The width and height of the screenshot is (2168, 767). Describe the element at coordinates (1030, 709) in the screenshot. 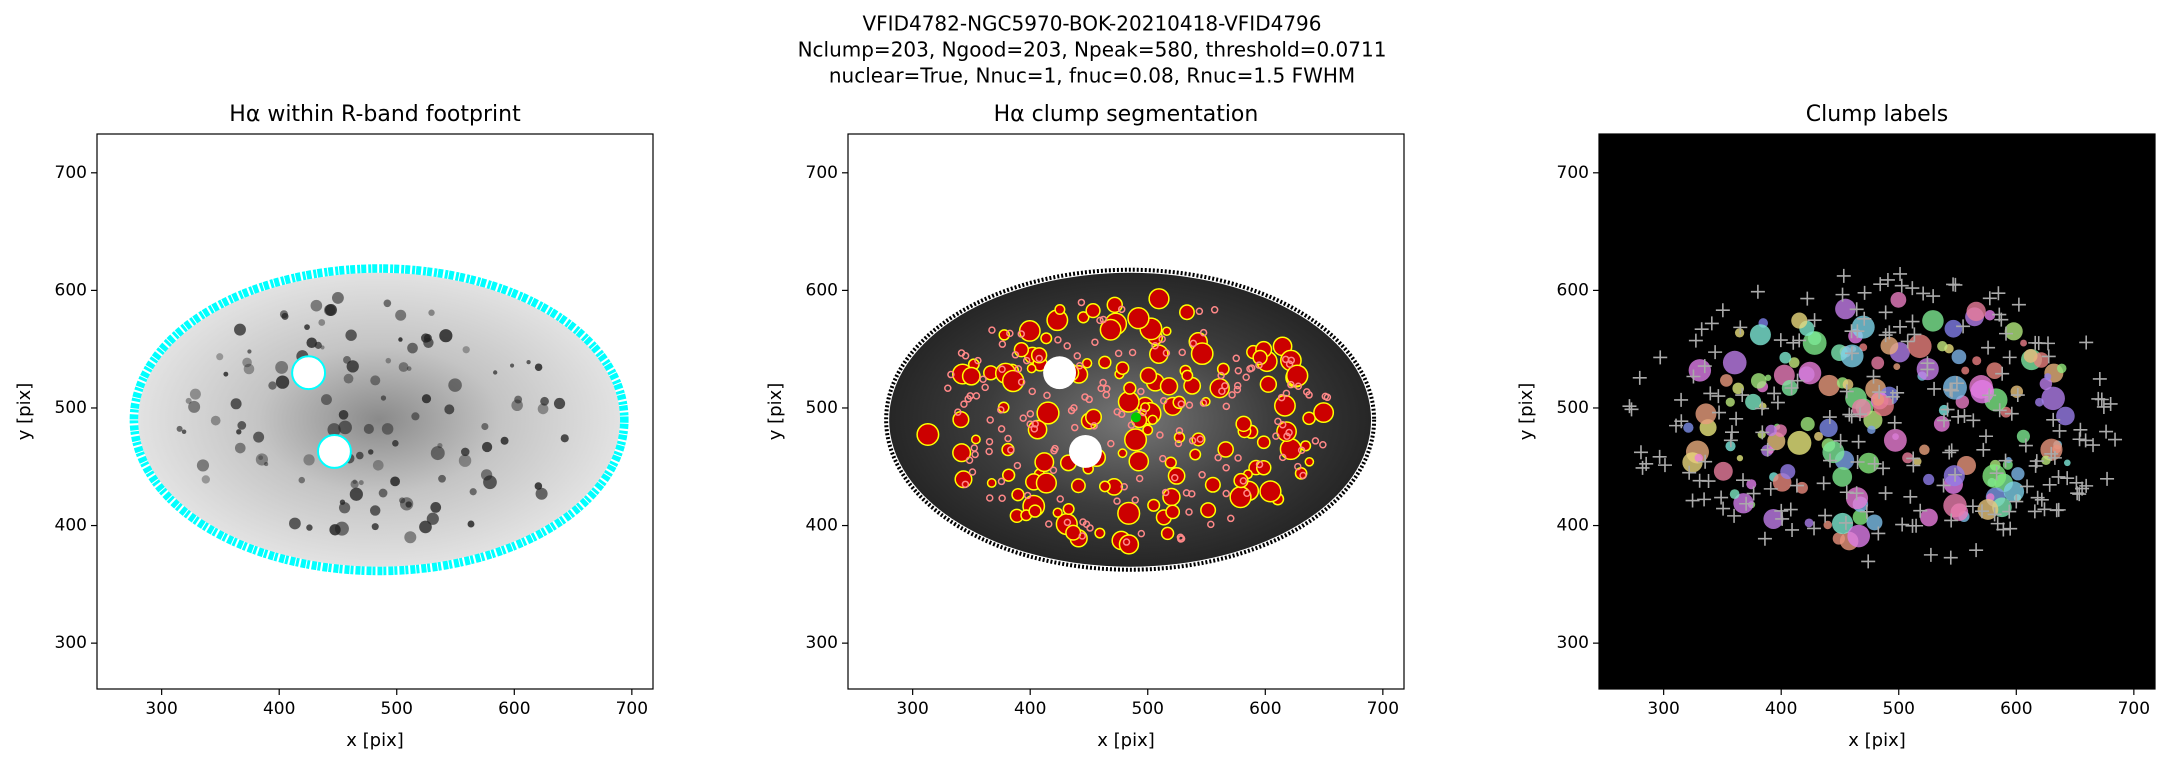

I see `x-tick-label: 400` at that location.